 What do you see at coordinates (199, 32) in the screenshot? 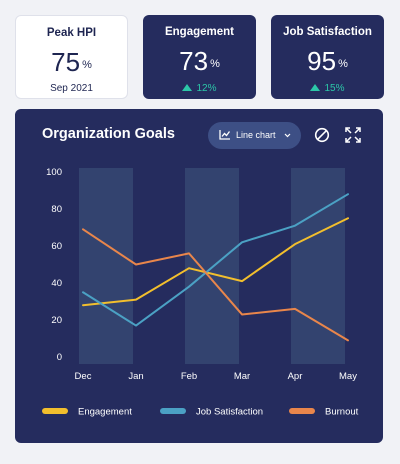
I see `engagement-title: Engagement` at bounding box center [199, 32].